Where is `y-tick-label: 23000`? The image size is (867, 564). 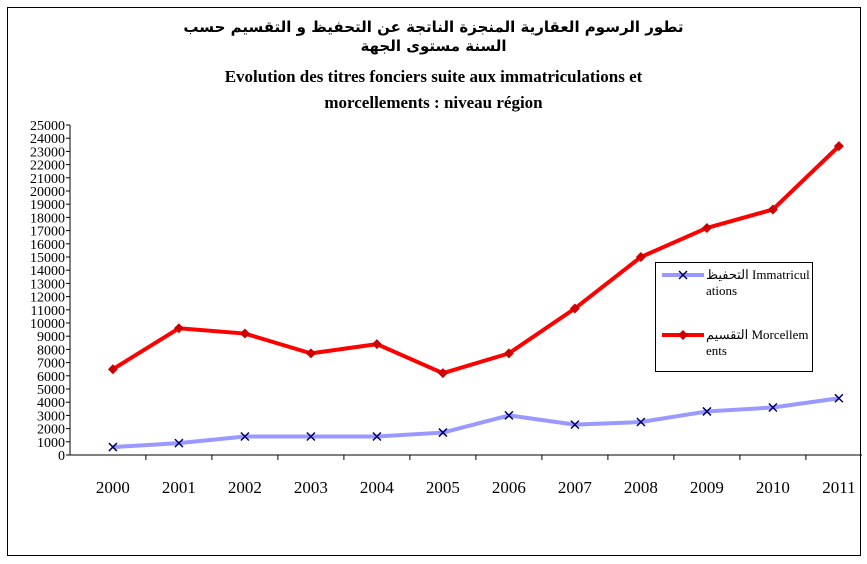
y-tick-label: 23000 is located at coordinates (47, 152).